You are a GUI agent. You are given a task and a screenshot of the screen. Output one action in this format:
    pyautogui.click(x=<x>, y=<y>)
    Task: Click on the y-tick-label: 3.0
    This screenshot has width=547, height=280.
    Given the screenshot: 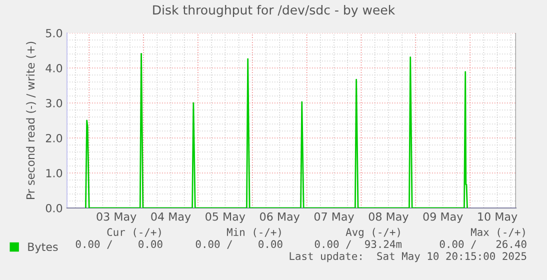 What is the action you would take?
    pyautogui.click(x=54, y=103)
    